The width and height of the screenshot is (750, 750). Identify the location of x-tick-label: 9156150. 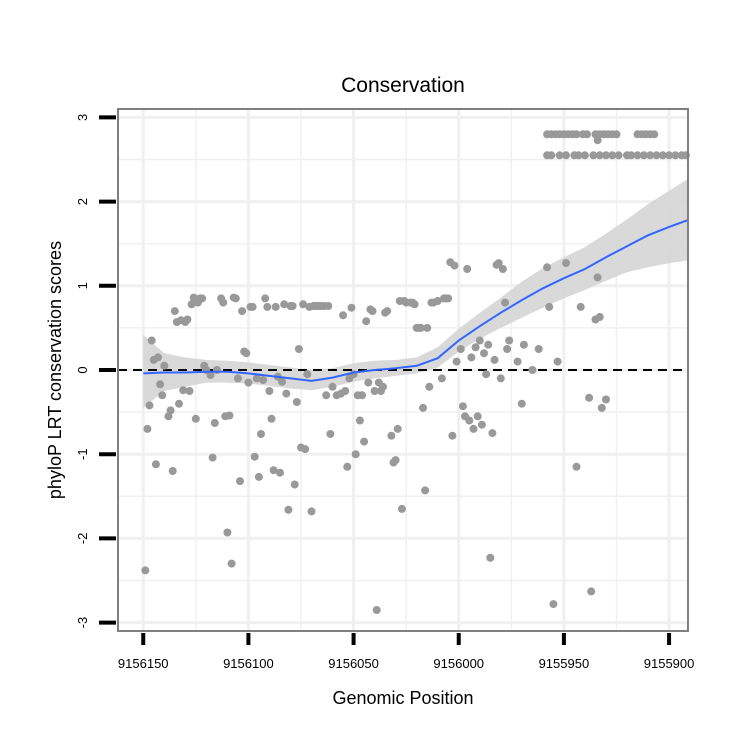
(143, 663).